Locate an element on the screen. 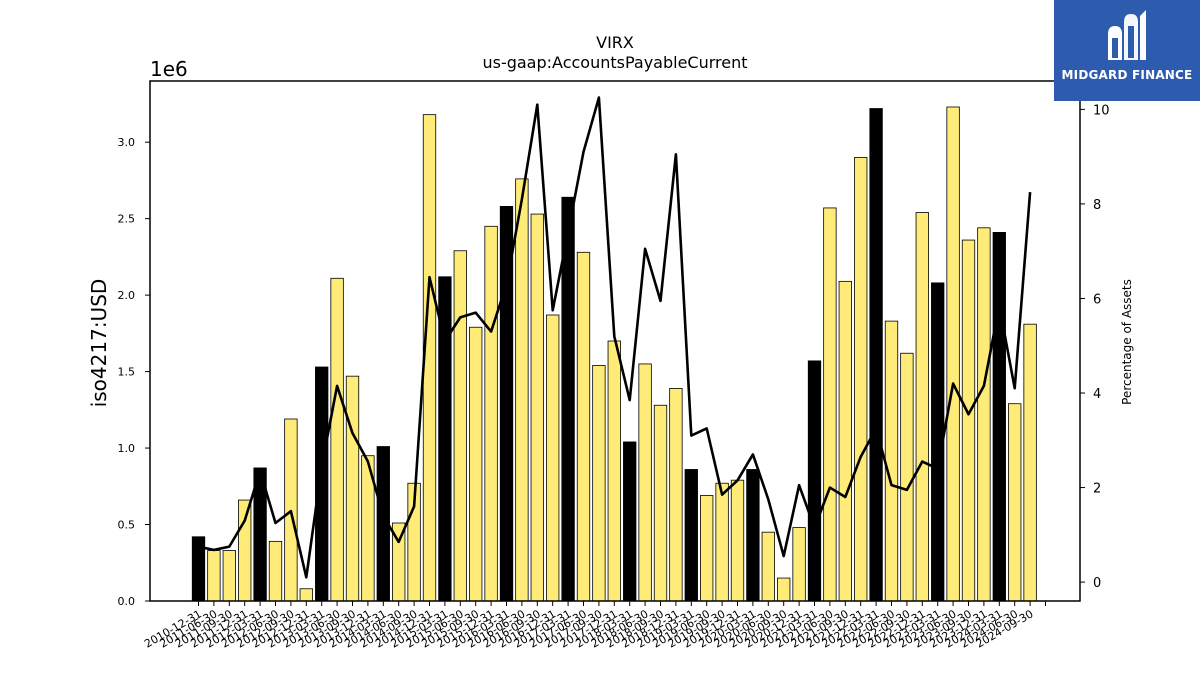 This screenshot has width=1200, height=675. brand-logo: MIDGARD FINANCE is located at coordinates (1127, 50).